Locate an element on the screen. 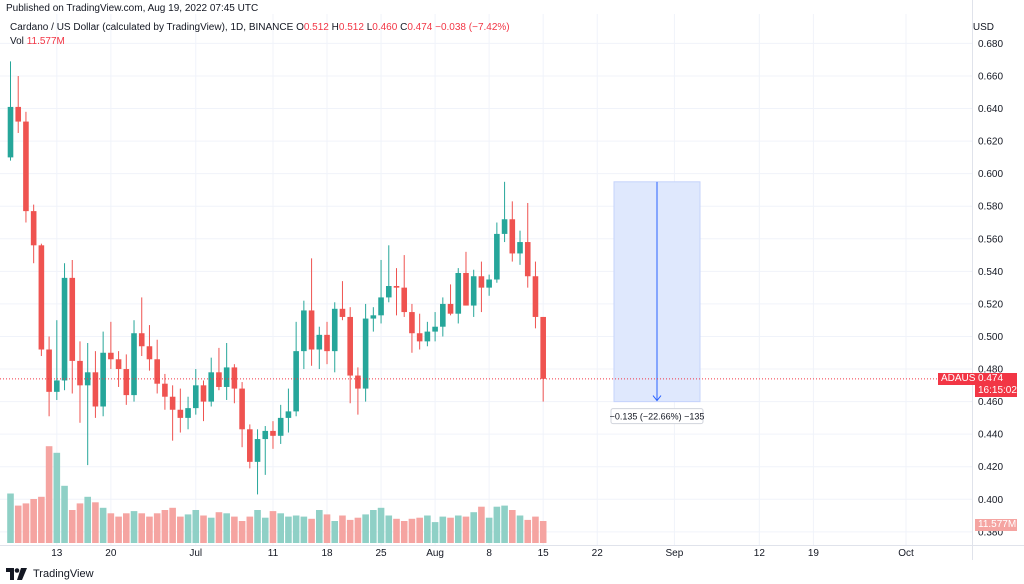  currency-label: USD is located at coordinates (983, 27).